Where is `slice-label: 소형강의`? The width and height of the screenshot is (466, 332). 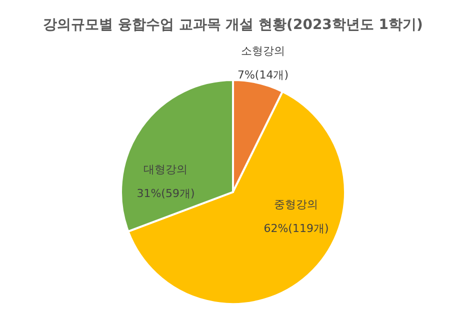
slice-label: 소형강의 is located at coordinates (262, 51).